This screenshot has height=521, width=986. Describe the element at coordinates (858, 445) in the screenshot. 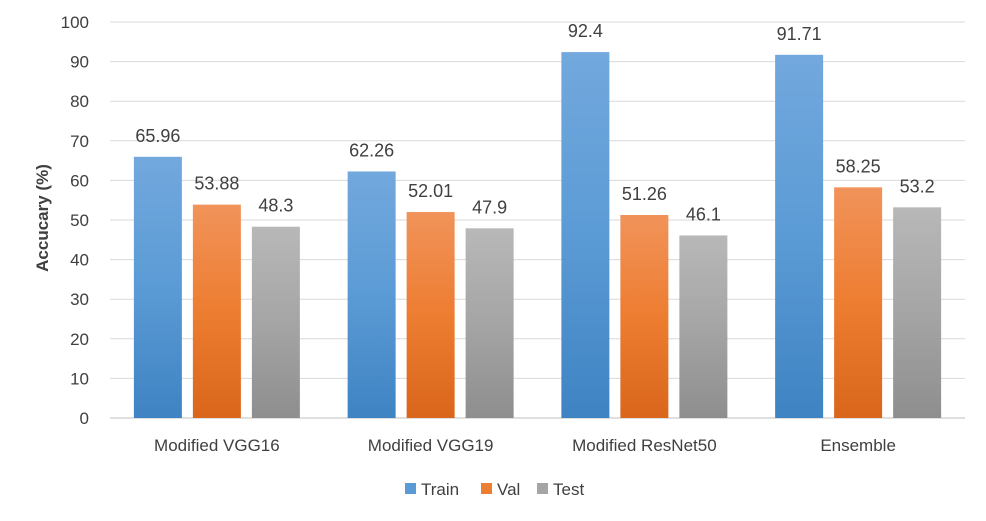

I see `x-category-label: Ensemble` at that location.